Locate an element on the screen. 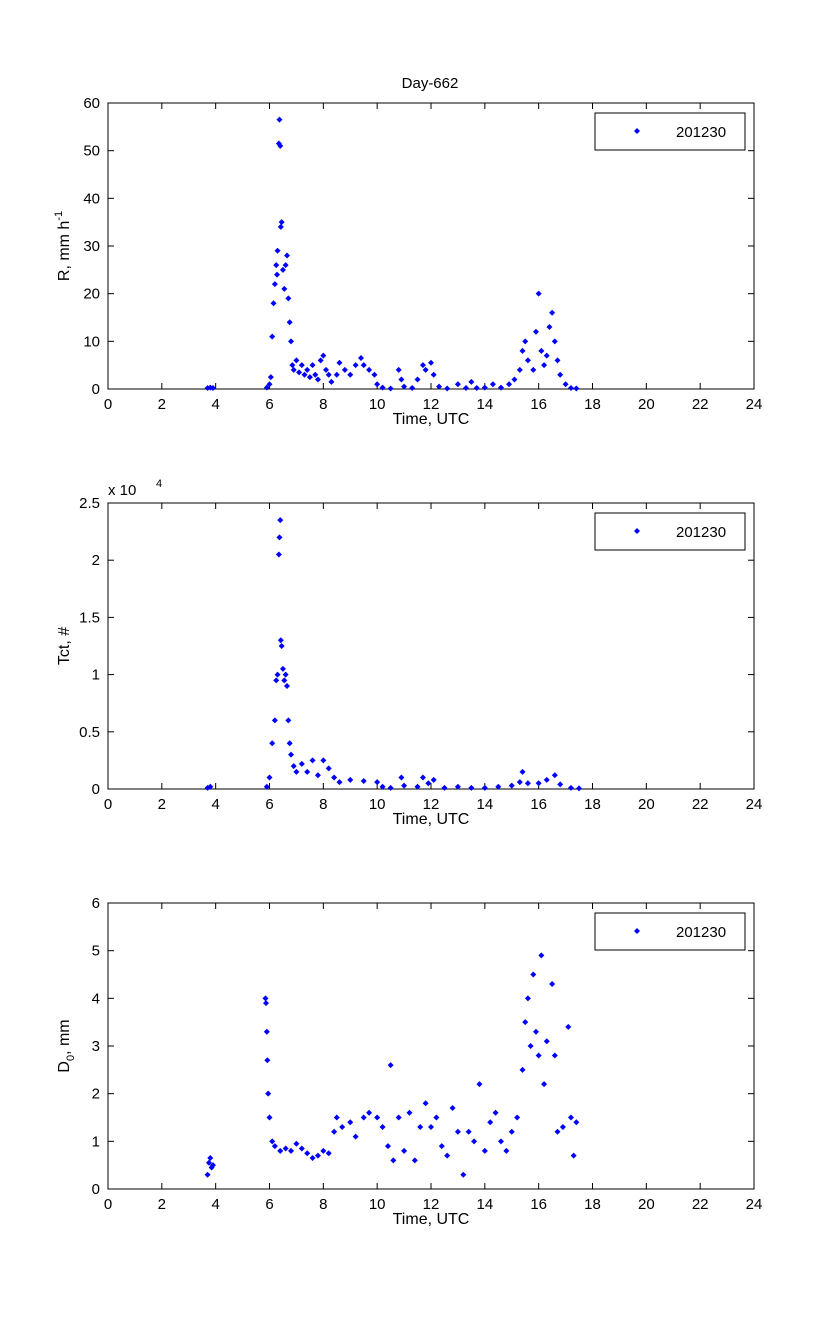 The height and width of the screenshot is (1339, 833). y-label-tail: , mm is located at coordinates (64, 1037).